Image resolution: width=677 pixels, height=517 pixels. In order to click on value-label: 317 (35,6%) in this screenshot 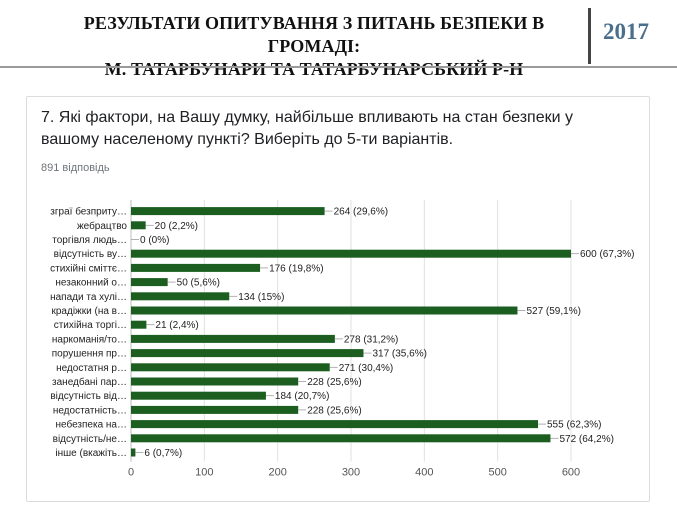, I will do `click(399, 354)`.